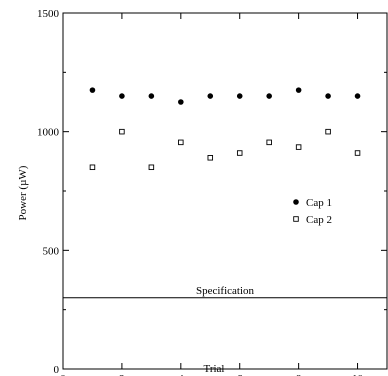 The image size is (388, 376). Describe the element at coordinates (214, 369) in the screenshot. I see `x-axis-label: Trial` at that location.